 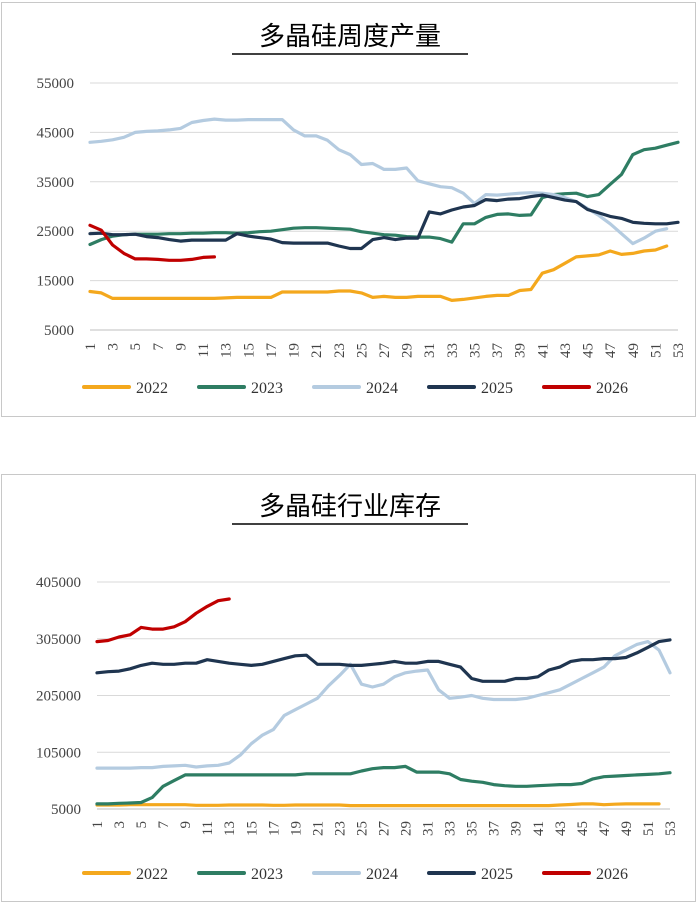 I want to click on x-tick-label: 19, so click(x=295, y=350).